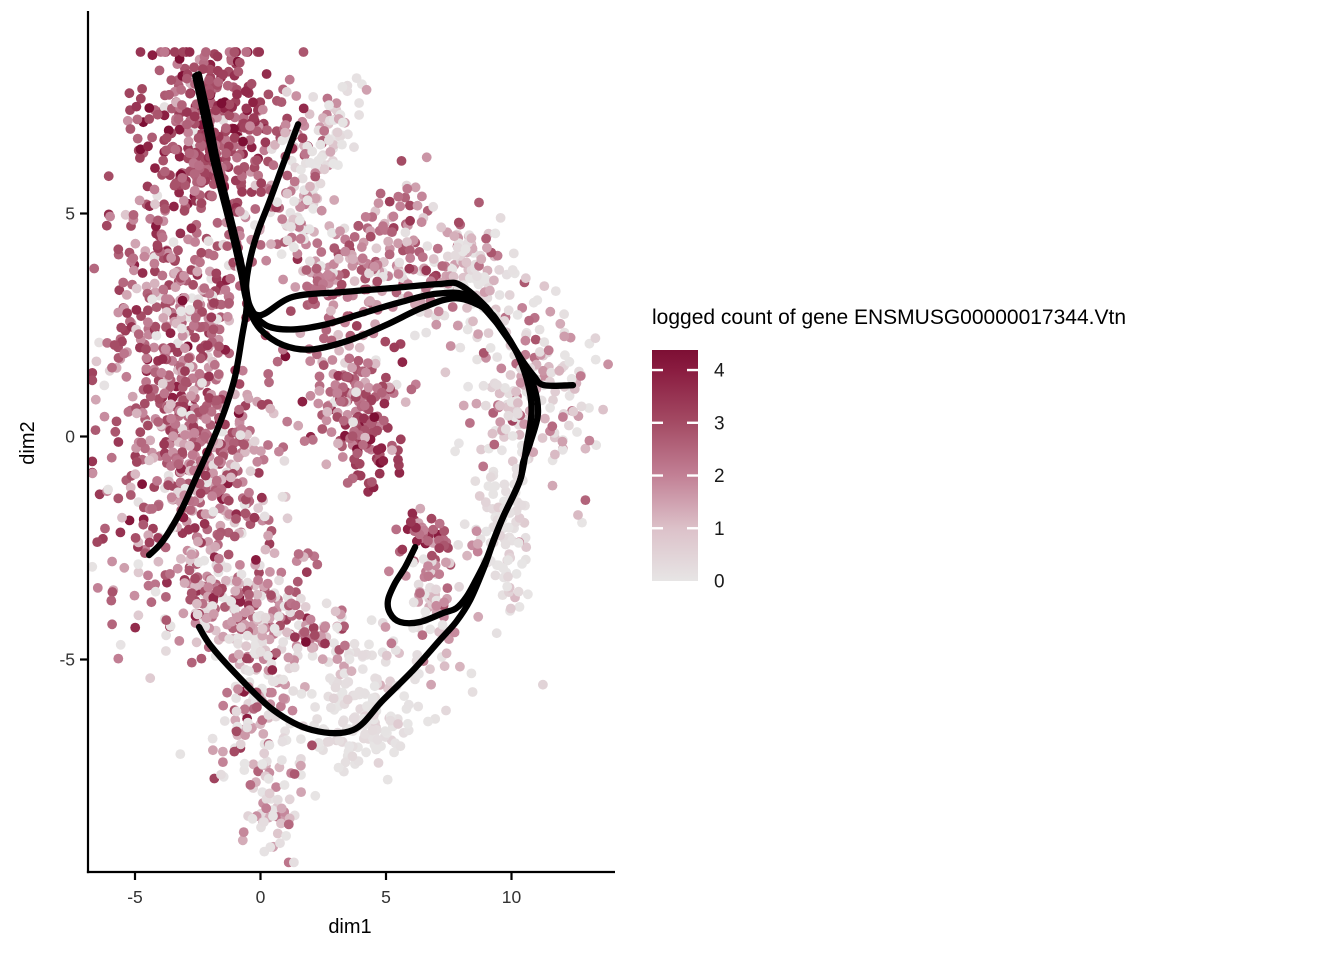  I want to click on y-tick-label: -5, so click(67, 660).